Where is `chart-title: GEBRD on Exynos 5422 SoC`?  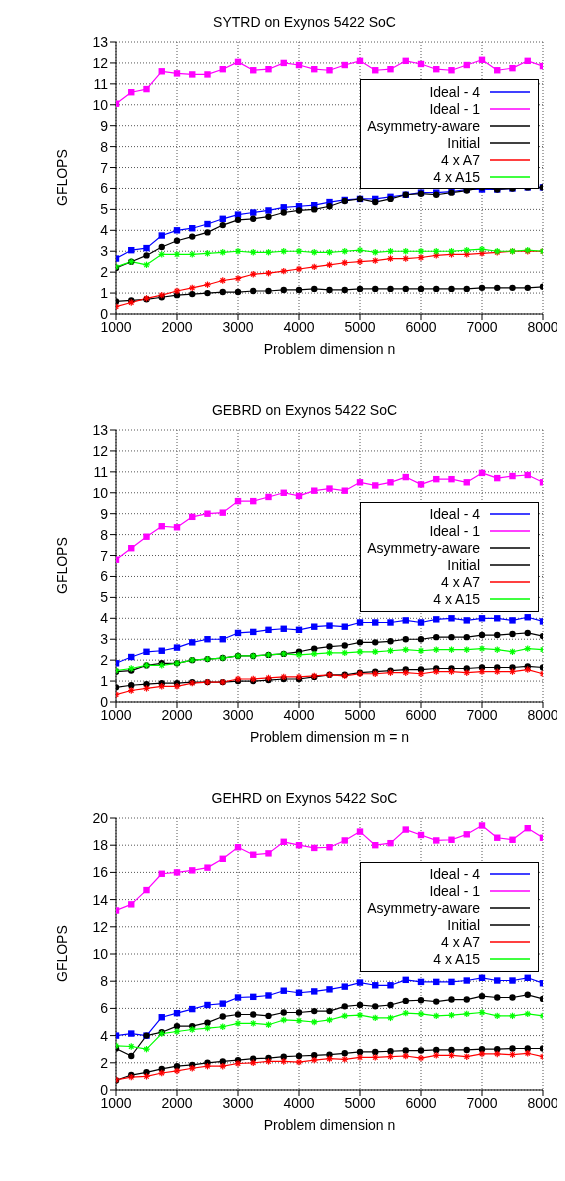 chart-title: GEBRD on Exynos 5422 SoC is located at coordinates (304, 410).